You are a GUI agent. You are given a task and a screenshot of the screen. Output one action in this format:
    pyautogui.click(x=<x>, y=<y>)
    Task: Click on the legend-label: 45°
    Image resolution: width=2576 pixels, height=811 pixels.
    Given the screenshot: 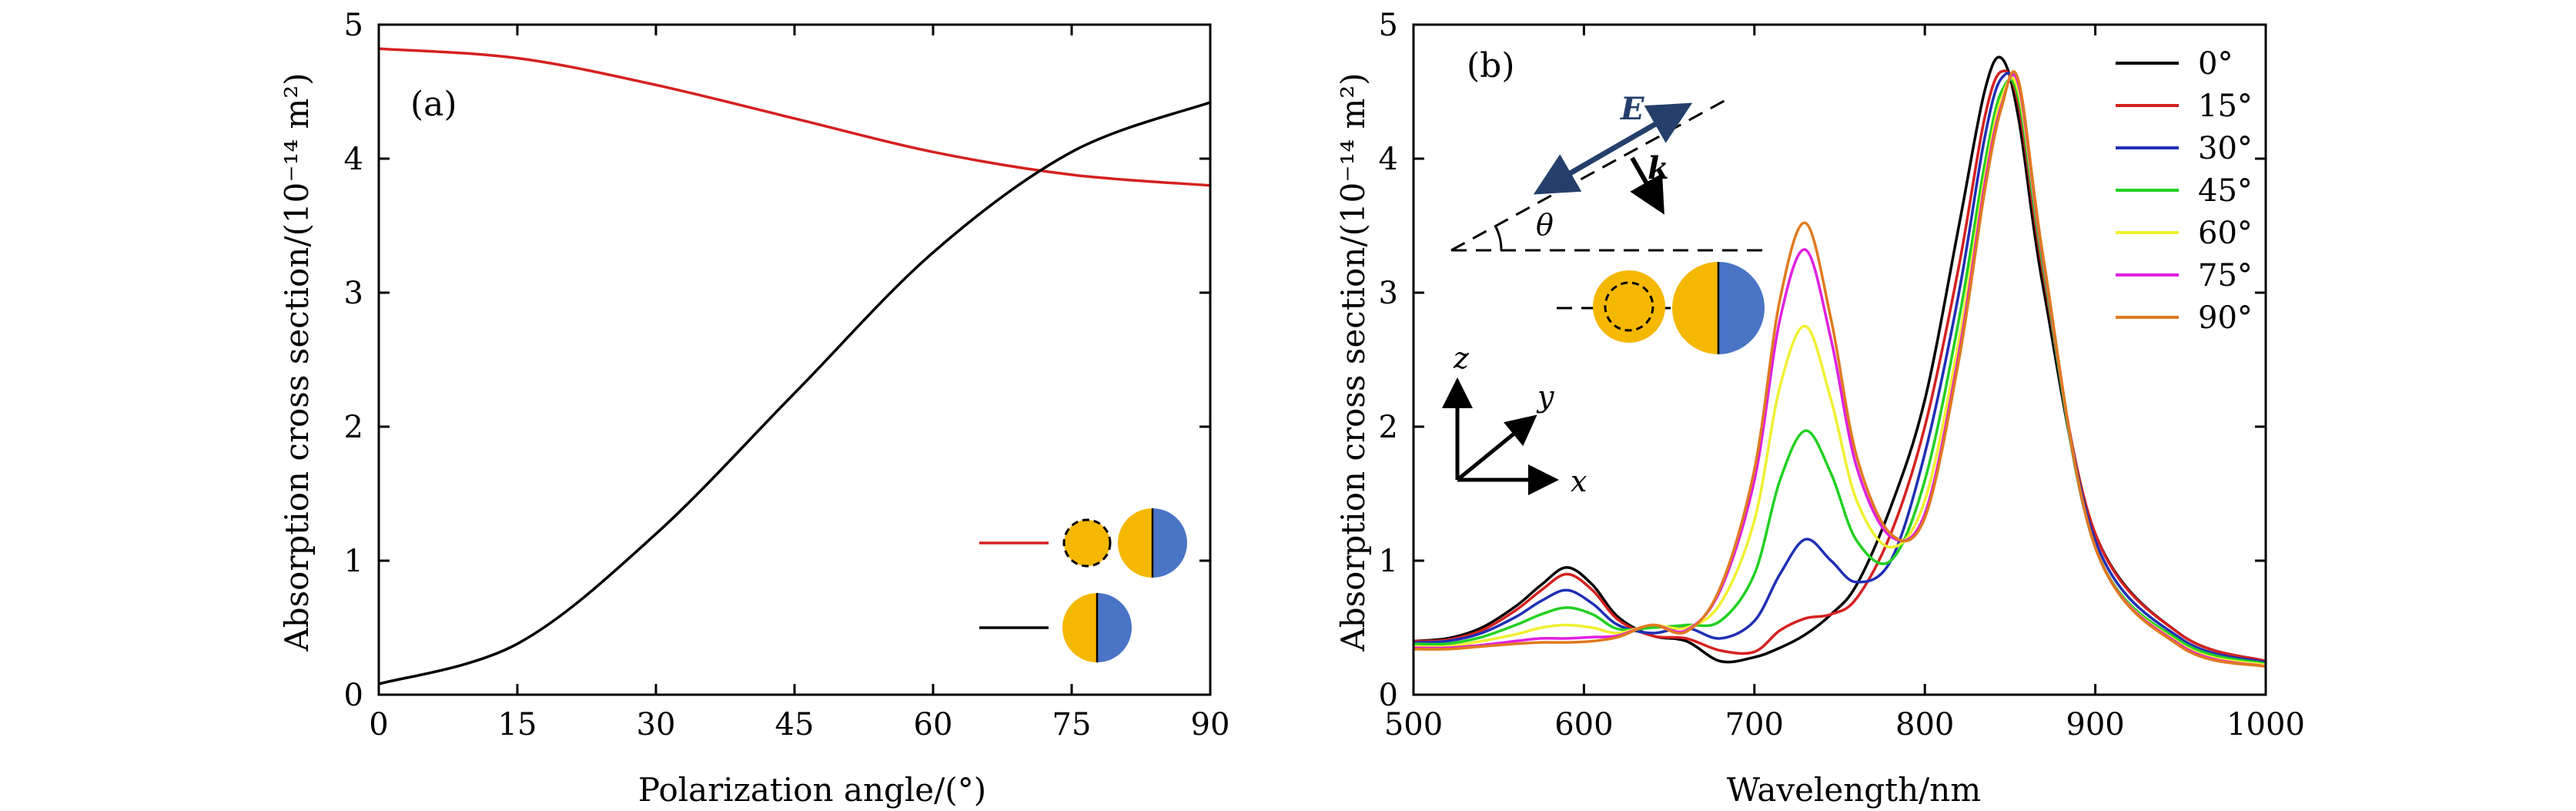 What is the action you would take?
    pyautogui.click(x=2226, y=191)
    